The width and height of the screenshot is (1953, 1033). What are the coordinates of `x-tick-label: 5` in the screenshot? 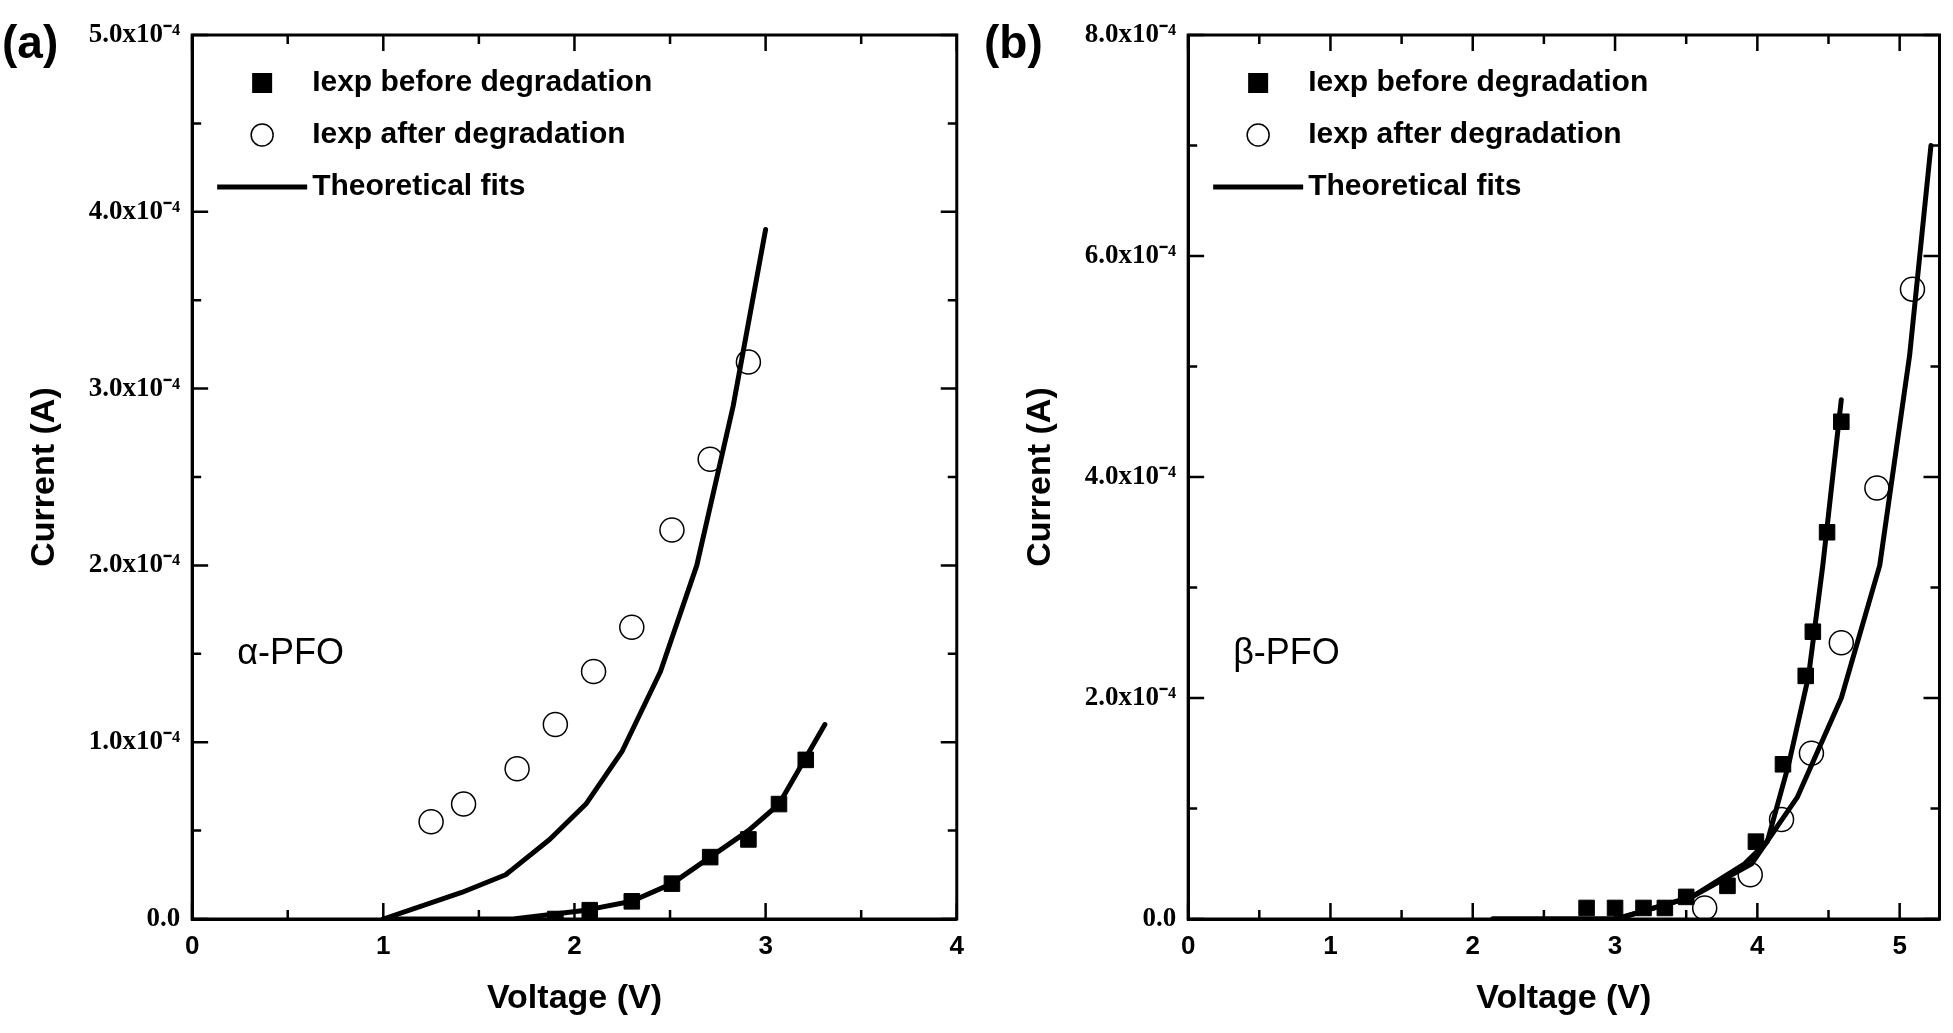 It's located at (1899, 944).